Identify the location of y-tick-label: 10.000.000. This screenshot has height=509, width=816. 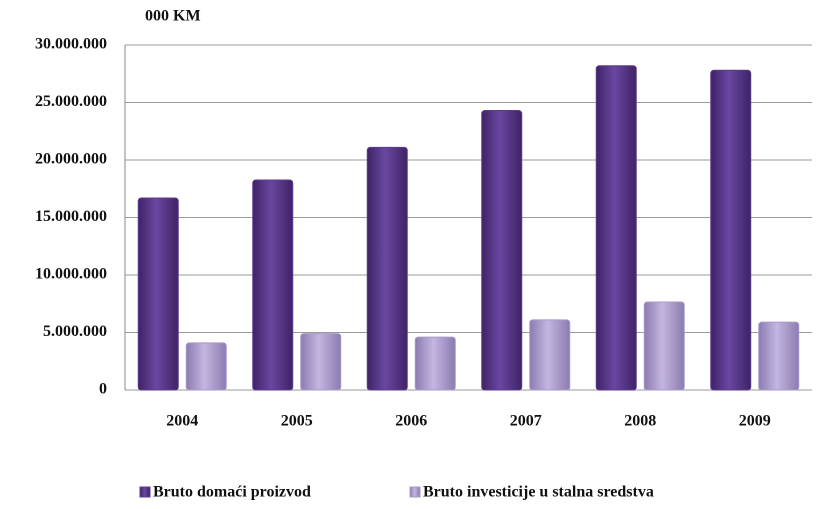
(71, 274).